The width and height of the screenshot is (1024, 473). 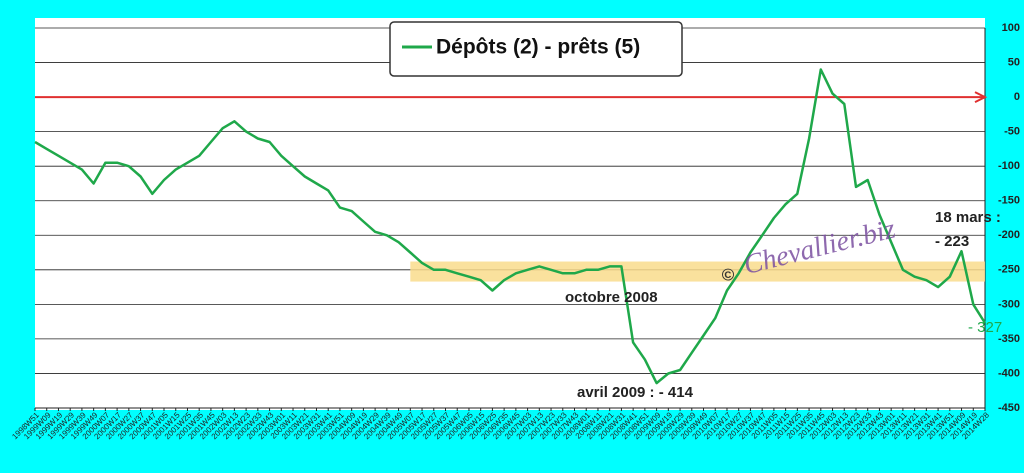 I want to click on highlight-band, so click(x=697, y=271).